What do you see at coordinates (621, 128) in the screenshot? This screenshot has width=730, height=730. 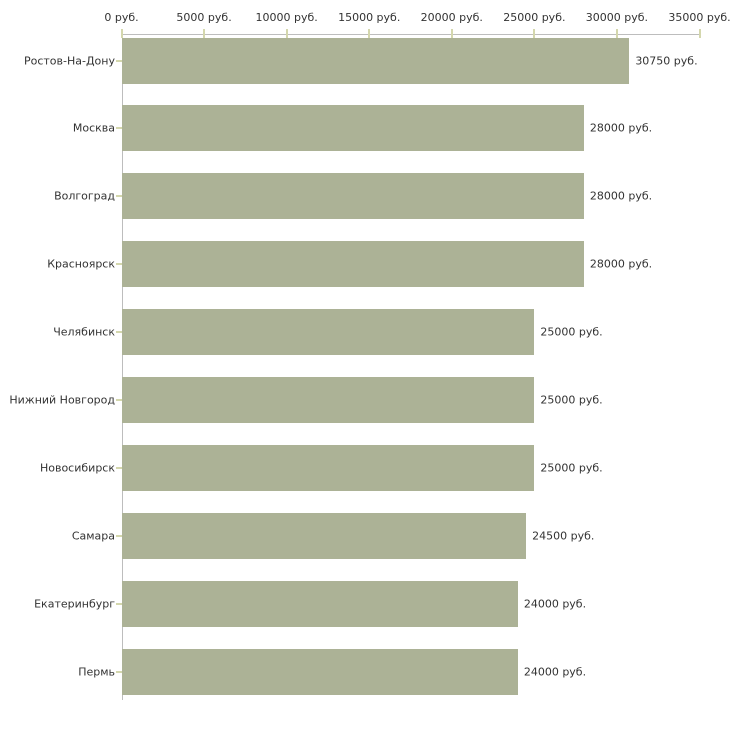 I see `value-label-1: 28000 руб.` at bounding box center [621, 128].